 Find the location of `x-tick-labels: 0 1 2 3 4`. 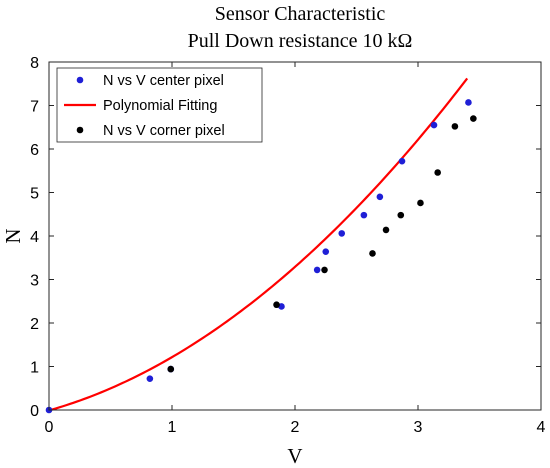

x-tick-labels: 0 1 2 3 4 is located at coordinates (295, 427).